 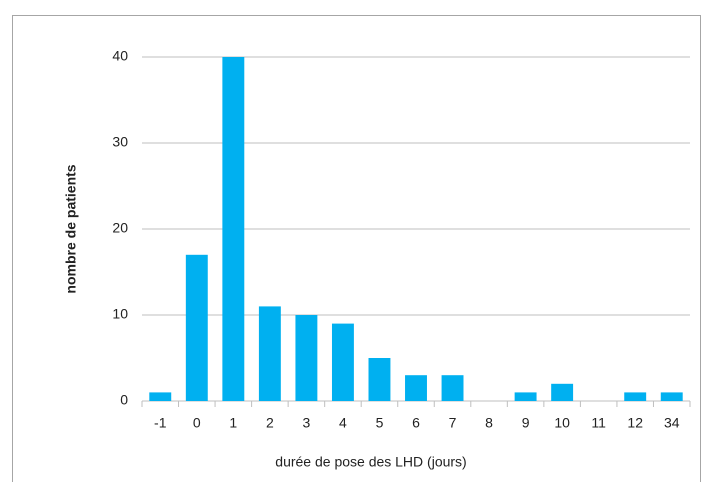 I want to click on x-tick-label: 12, so click(x=635, y=423).